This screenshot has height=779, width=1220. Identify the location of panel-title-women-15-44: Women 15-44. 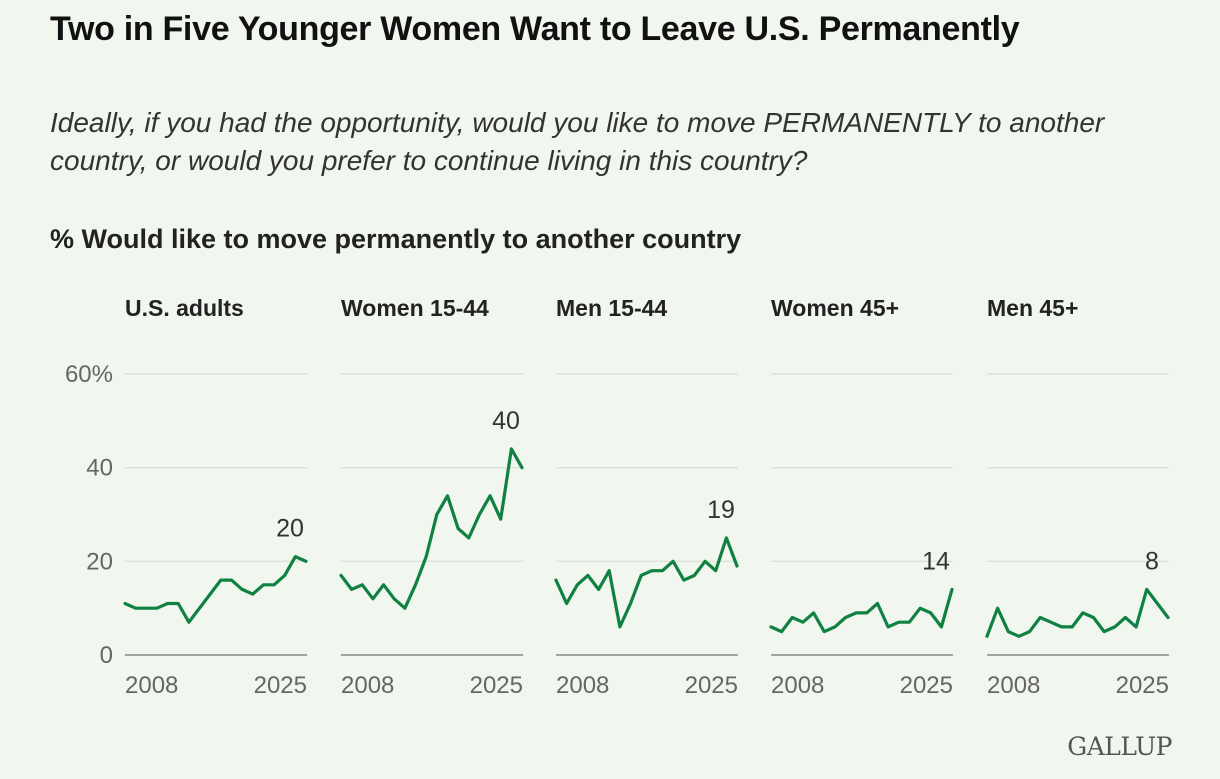
(415, 308).